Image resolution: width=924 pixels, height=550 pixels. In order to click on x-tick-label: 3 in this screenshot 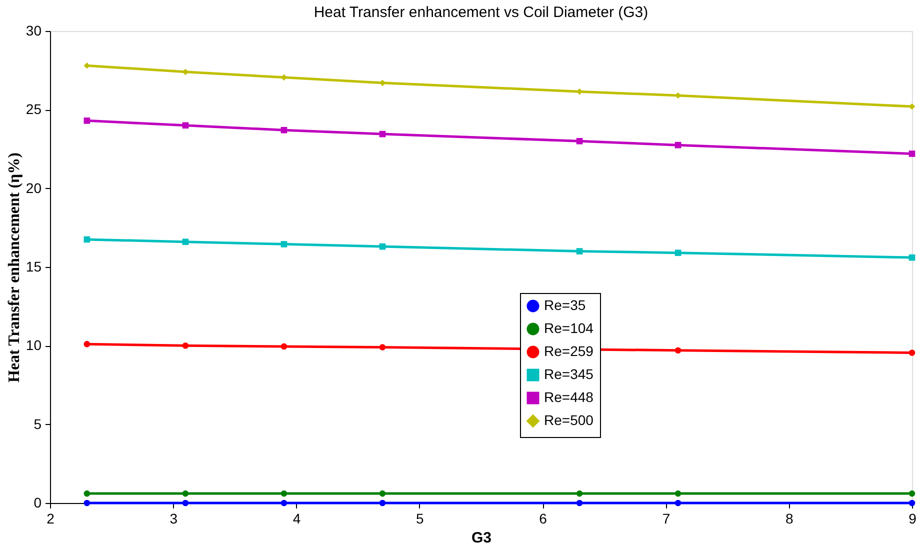, I will do `click(174, 518)`.